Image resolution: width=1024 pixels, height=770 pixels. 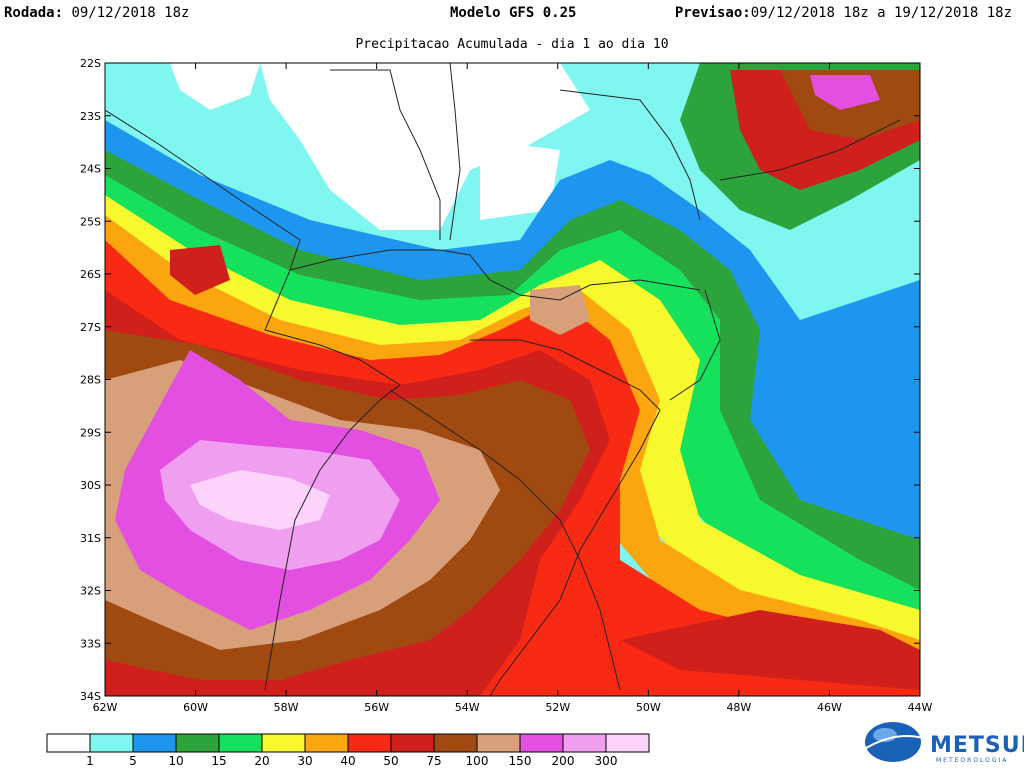 I want to click on legend-threshold: 30, so click(x=304, y=761).